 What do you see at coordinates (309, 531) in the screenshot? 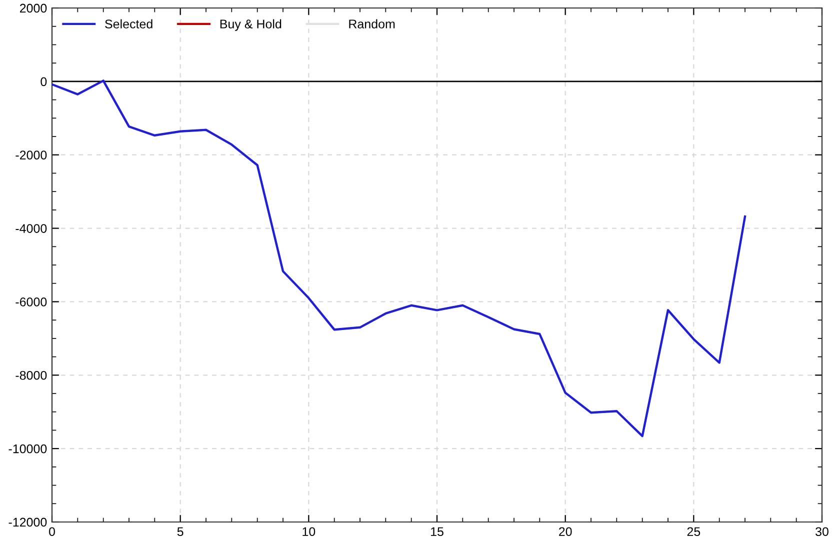
I see `x-tick-label: 10` at bounding box center [309, 531].